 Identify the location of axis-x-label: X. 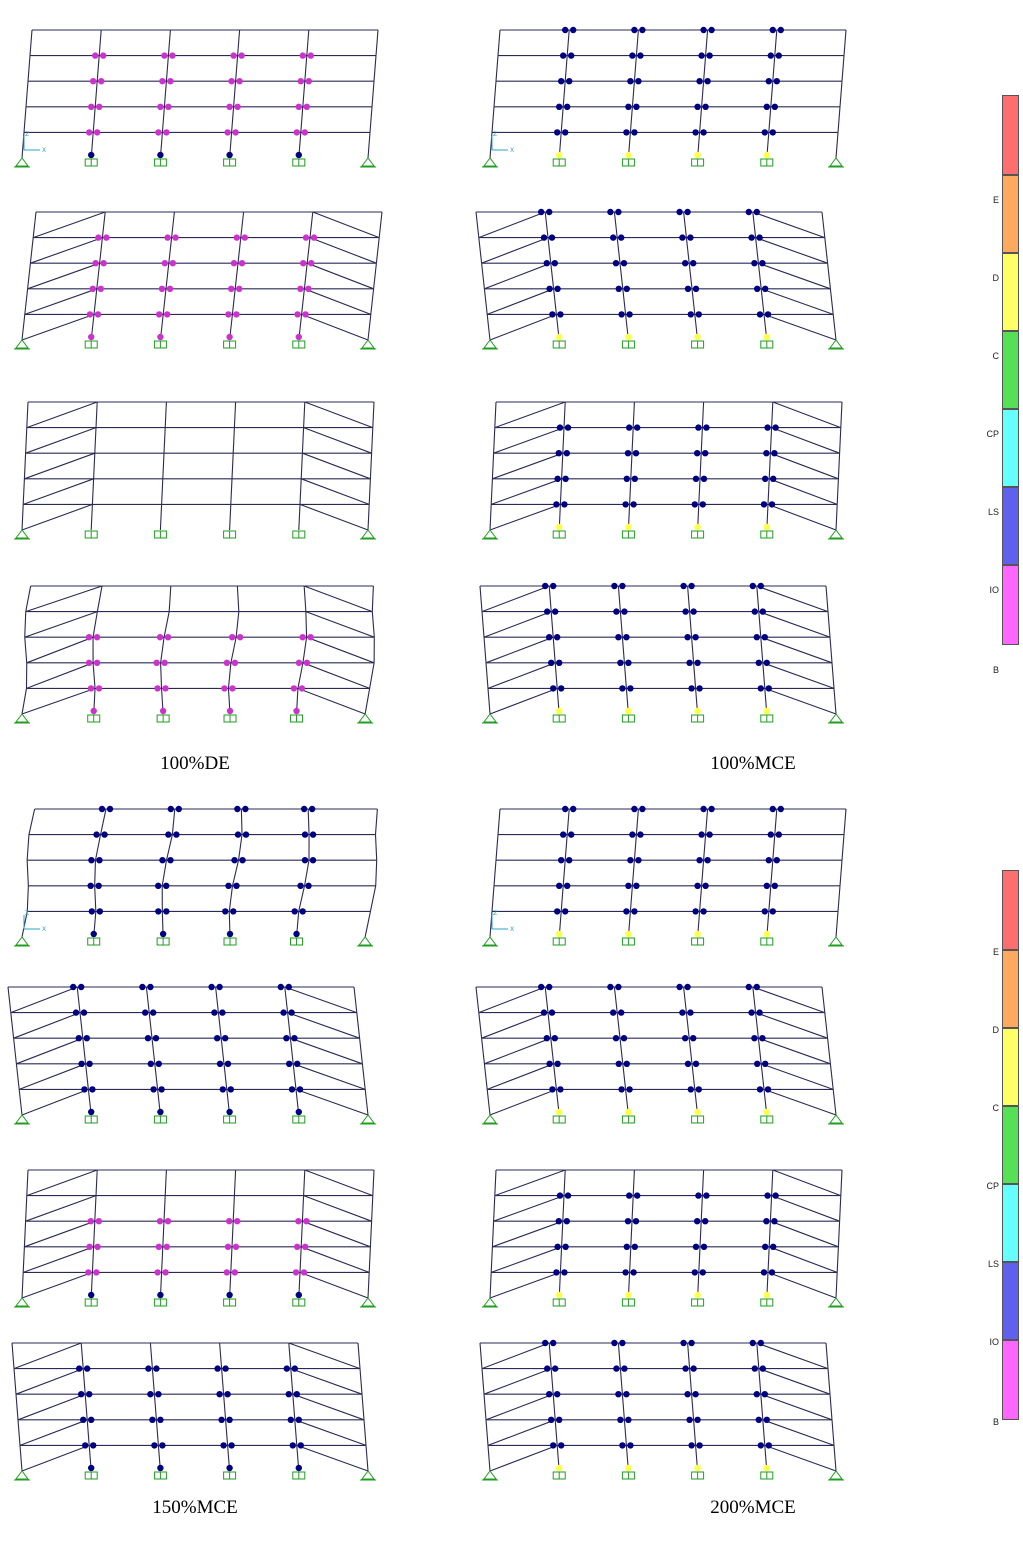
(512, 929).